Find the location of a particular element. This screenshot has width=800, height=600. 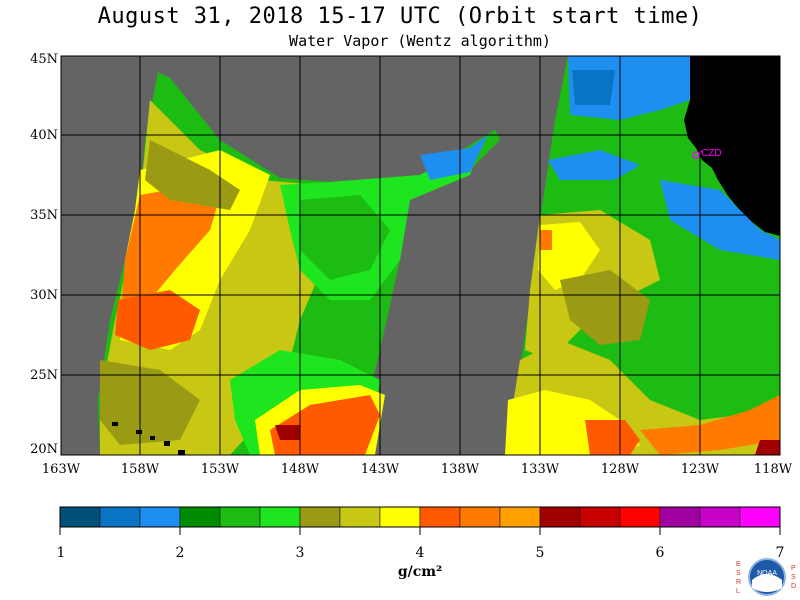

land-mass is located at coordinates (732, 146).